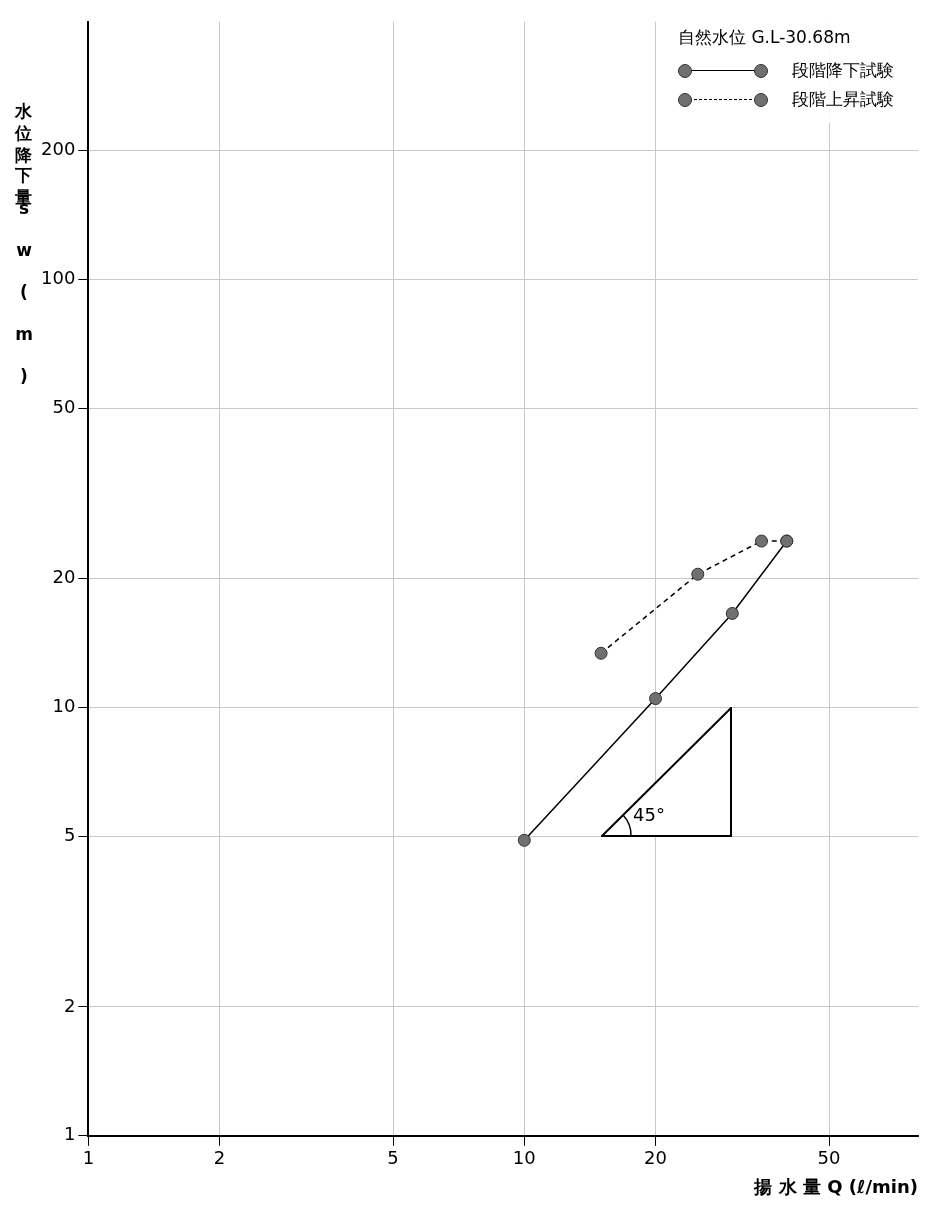  What do you see at coordinates (64, 706) in the screenshot?
I see `y-tick-label: 10` at bounding box center [64, 706].